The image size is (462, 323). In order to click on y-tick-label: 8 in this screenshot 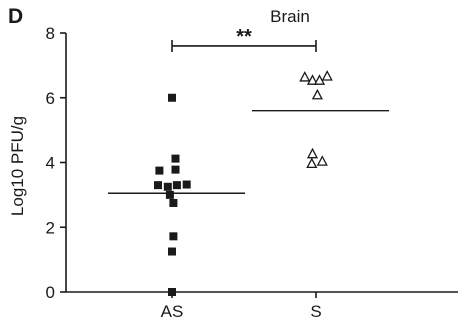, I will do `click(50, 33)`.